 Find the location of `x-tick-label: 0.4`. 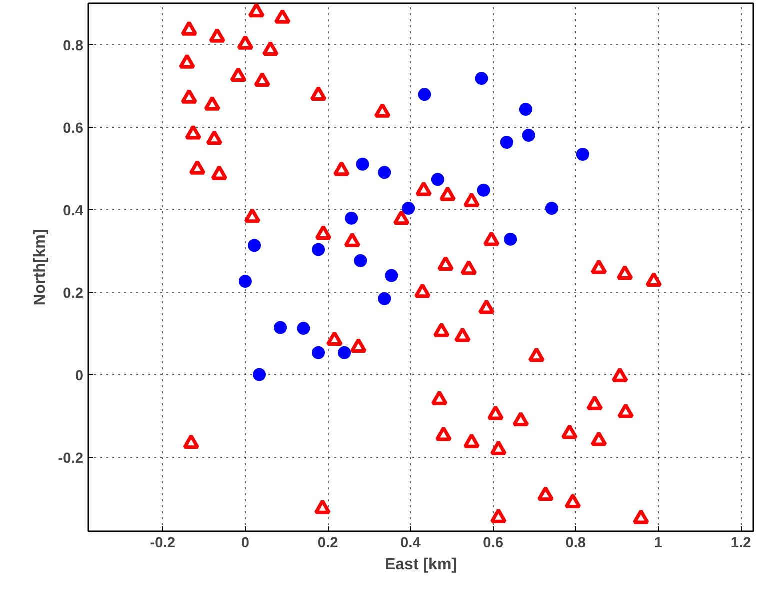

x-tick-label: 0.4 is located at coordinates (411, 544).